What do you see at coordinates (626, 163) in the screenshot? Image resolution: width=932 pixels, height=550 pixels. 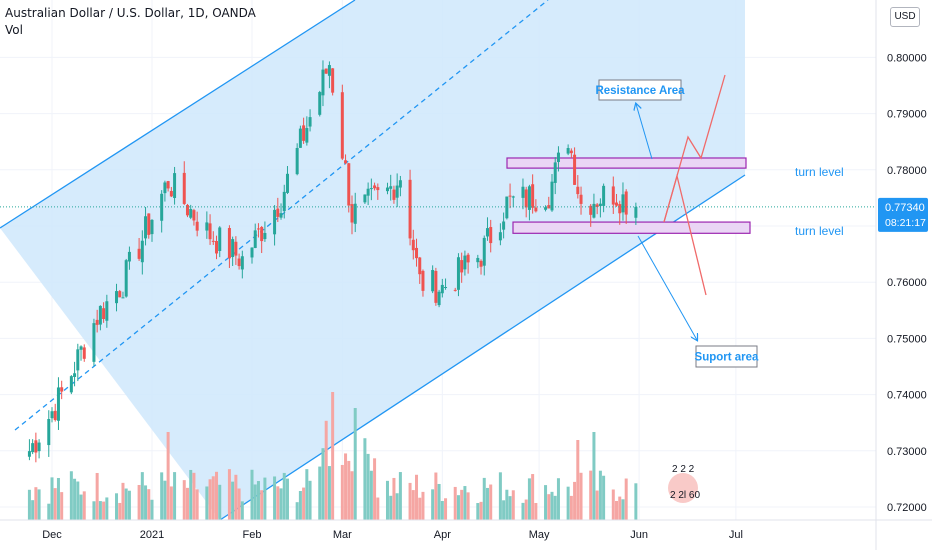 I see `resistance-zone-box` at bounding box center [626, 163].